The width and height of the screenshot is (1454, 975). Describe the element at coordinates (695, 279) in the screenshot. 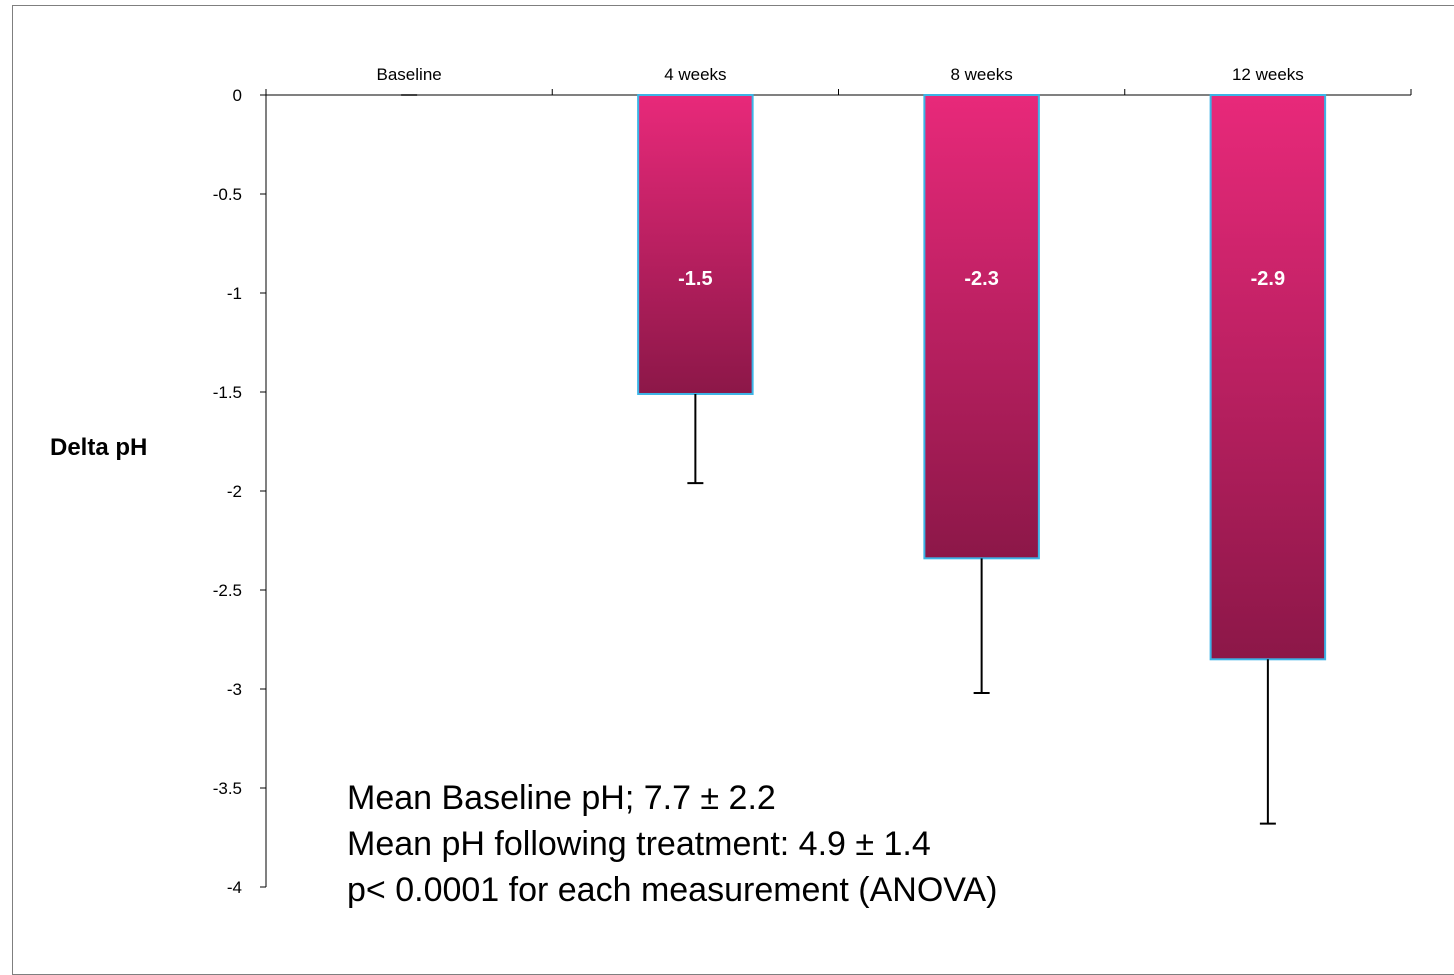

I see `bar-data-label: -1.5` at that location.